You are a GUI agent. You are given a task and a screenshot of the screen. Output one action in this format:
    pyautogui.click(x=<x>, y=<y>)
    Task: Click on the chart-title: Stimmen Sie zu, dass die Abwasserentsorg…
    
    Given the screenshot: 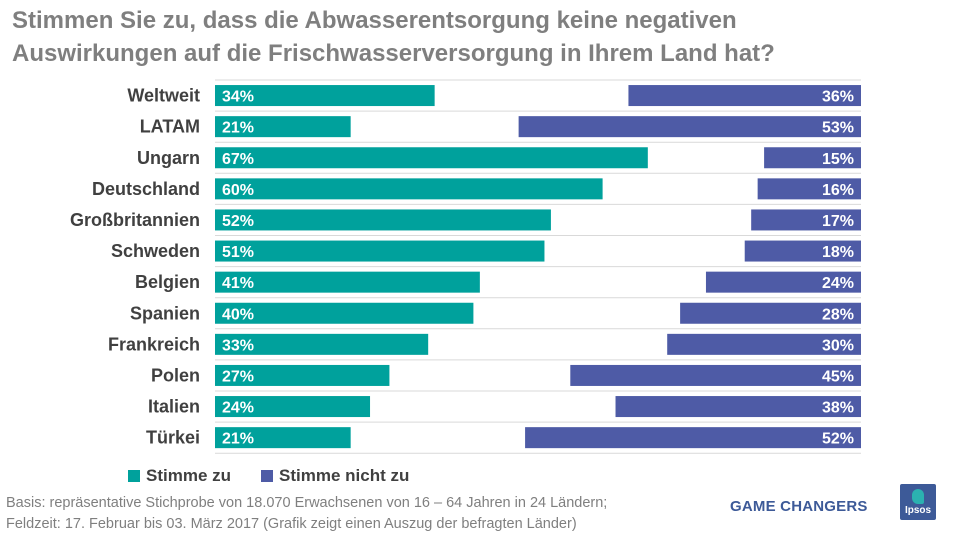 What is the action you would take?
    pyautogui.click(x=462, y=37)
    